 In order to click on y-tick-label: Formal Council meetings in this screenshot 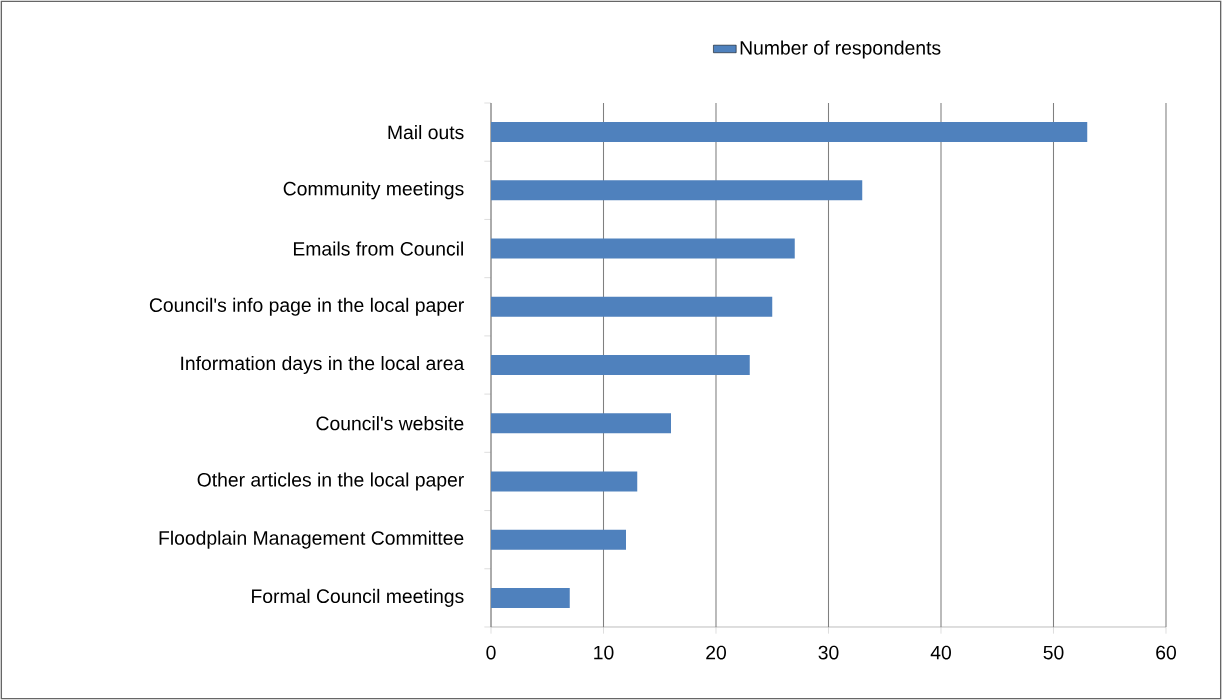, I will do `click(358, 597)`.